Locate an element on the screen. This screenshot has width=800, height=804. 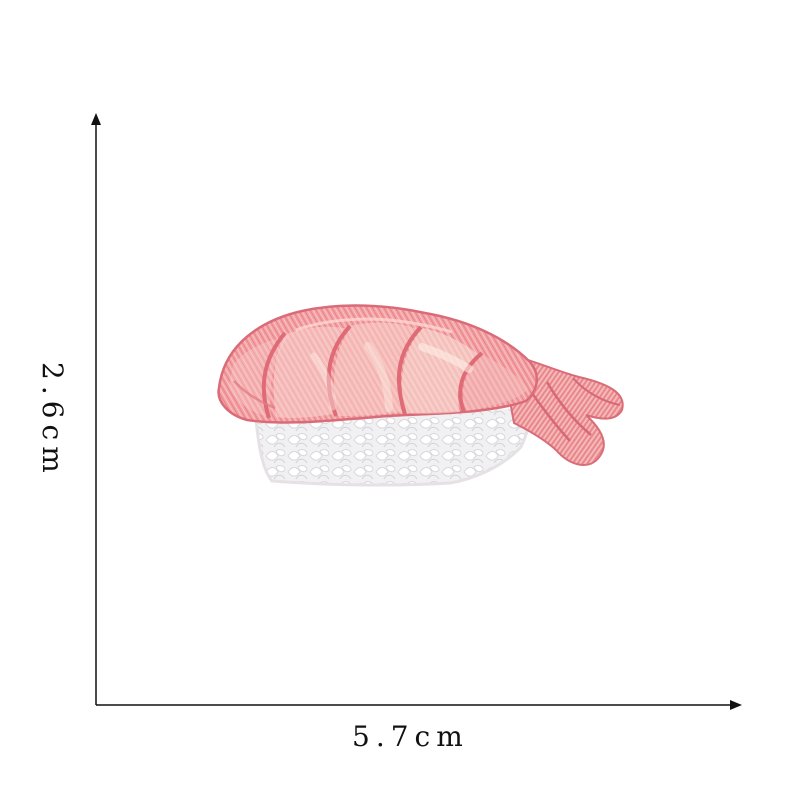
shrimp-sushi-patch is located at coordinates (420, 395).